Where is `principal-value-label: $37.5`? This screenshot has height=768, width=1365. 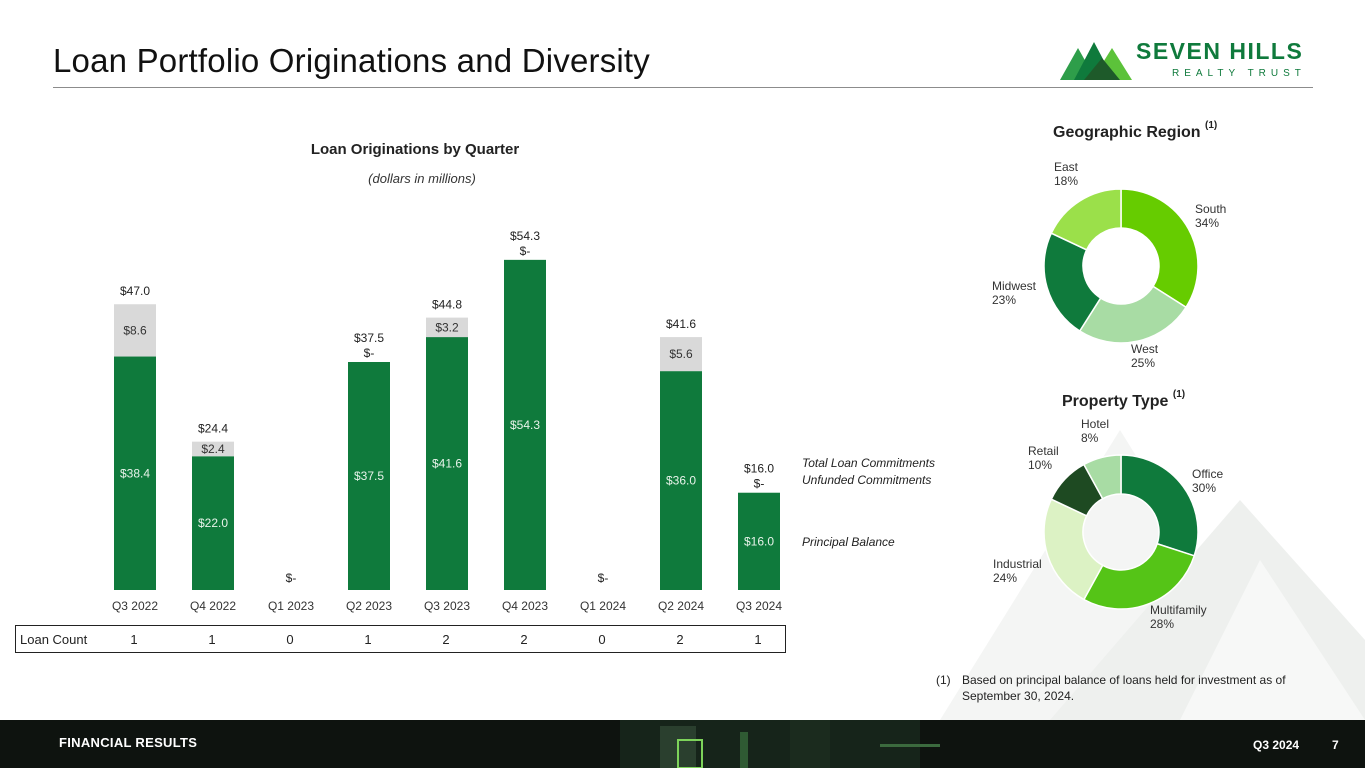 principal-value-label: $37.5 is located at coordinates (369, 476).